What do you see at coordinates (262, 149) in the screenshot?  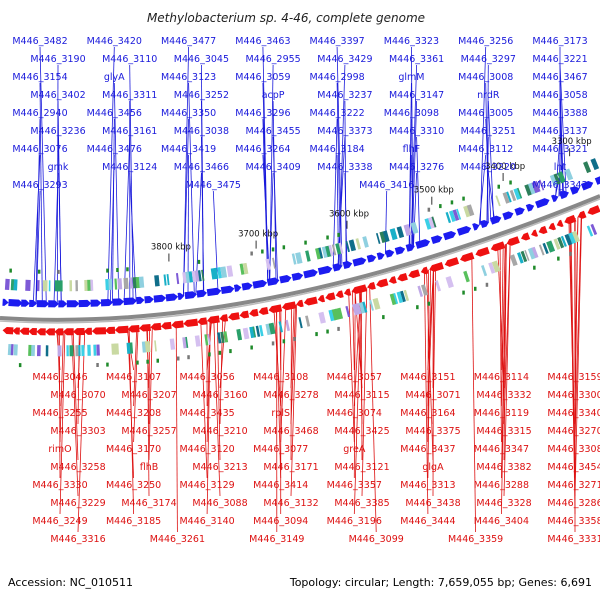 I see `forward-gene-label: M446_3264` at bounding box center [262, 149].